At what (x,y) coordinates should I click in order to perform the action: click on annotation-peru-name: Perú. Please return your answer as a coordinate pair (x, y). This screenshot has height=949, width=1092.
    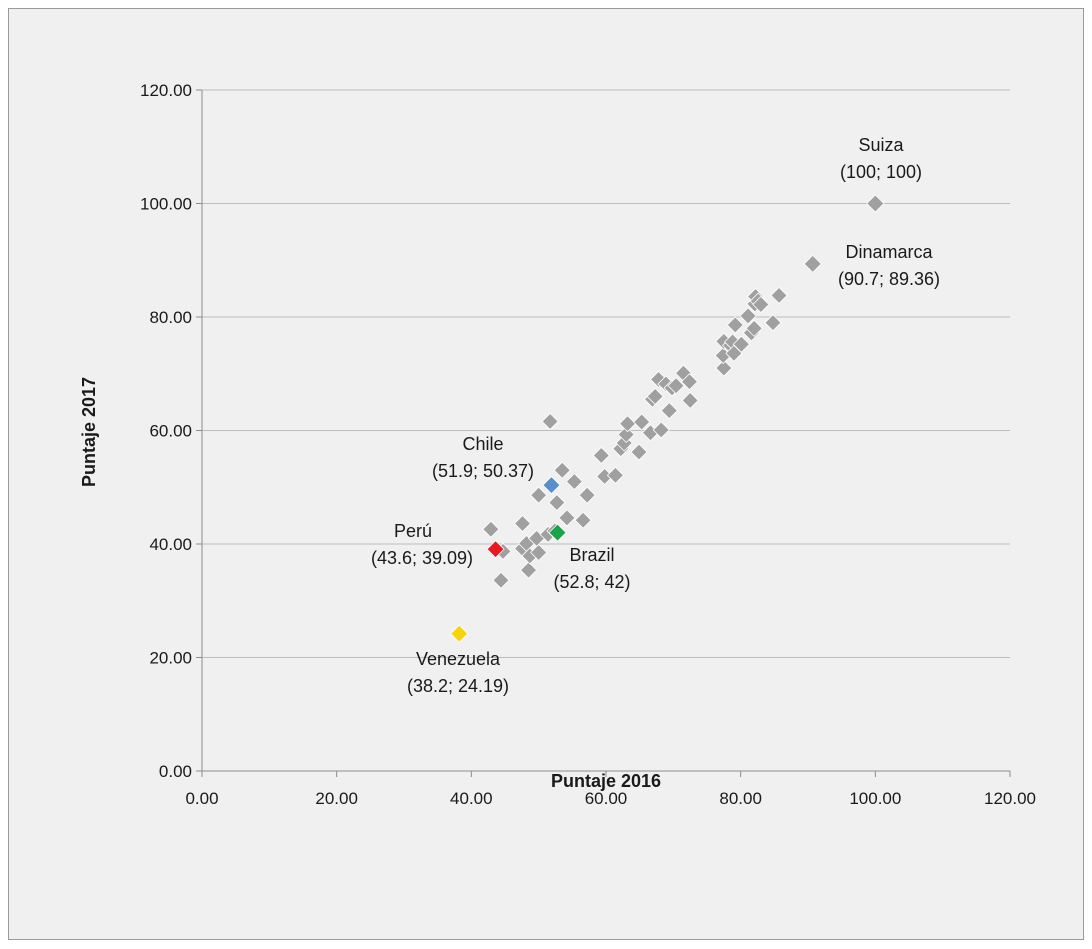
    Looking at the image, I should click on (413, 531).